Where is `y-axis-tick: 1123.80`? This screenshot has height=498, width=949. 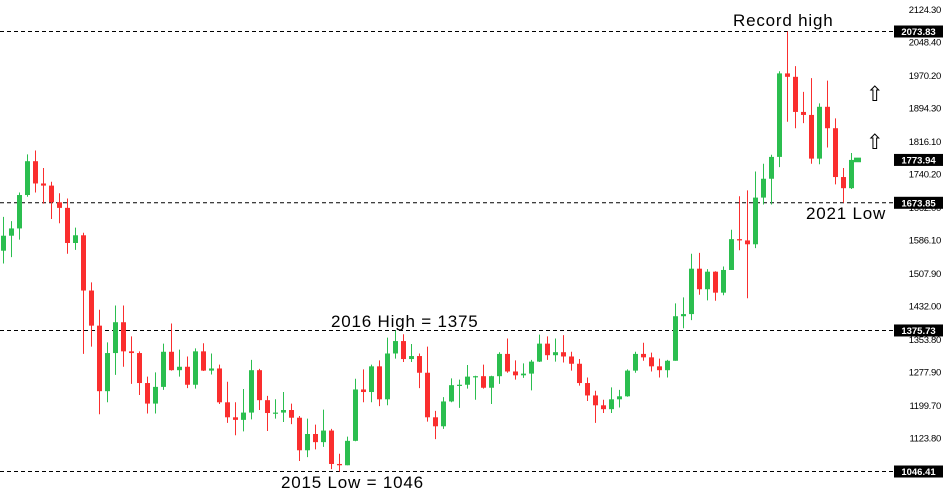
y-axis-tick: 1123.80 is located at coordinates (925, 439).